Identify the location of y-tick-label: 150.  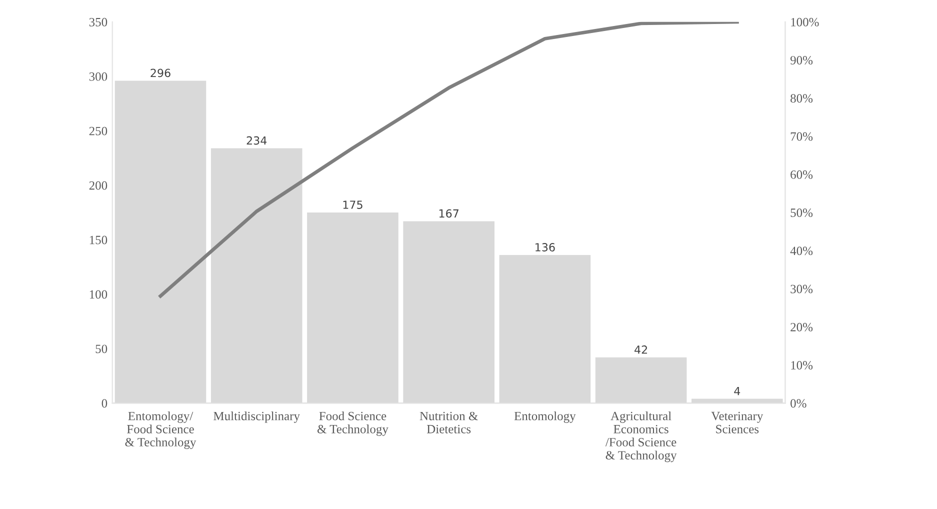
(99, 240).